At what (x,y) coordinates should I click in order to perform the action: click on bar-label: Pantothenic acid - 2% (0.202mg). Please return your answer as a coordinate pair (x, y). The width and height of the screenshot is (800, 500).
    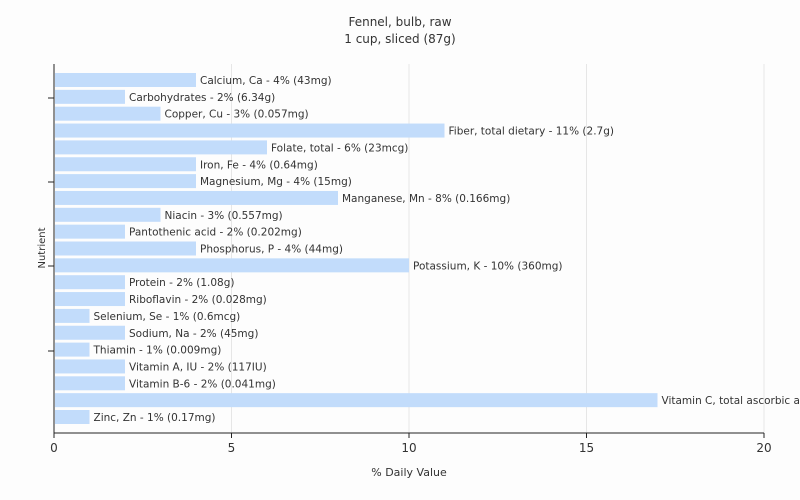
    Looking at the image, I should click on (215, 233).